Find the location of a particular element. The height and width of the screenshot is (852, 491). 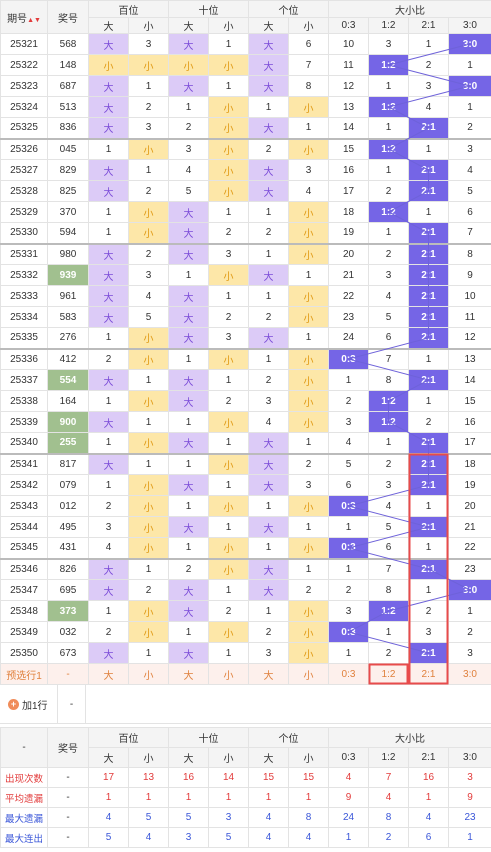

prediction-cell: 0:3 is located at coordinates (348, 674).